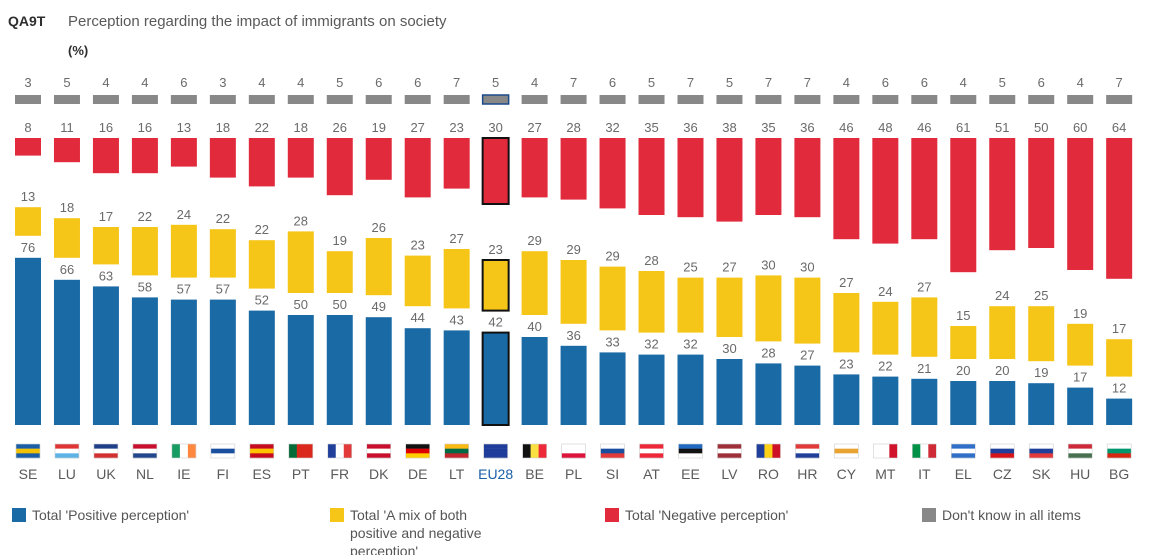  Describe the element at coordinates (846, 399) in the screenshot. I see `bar-positive-CY` at that location.